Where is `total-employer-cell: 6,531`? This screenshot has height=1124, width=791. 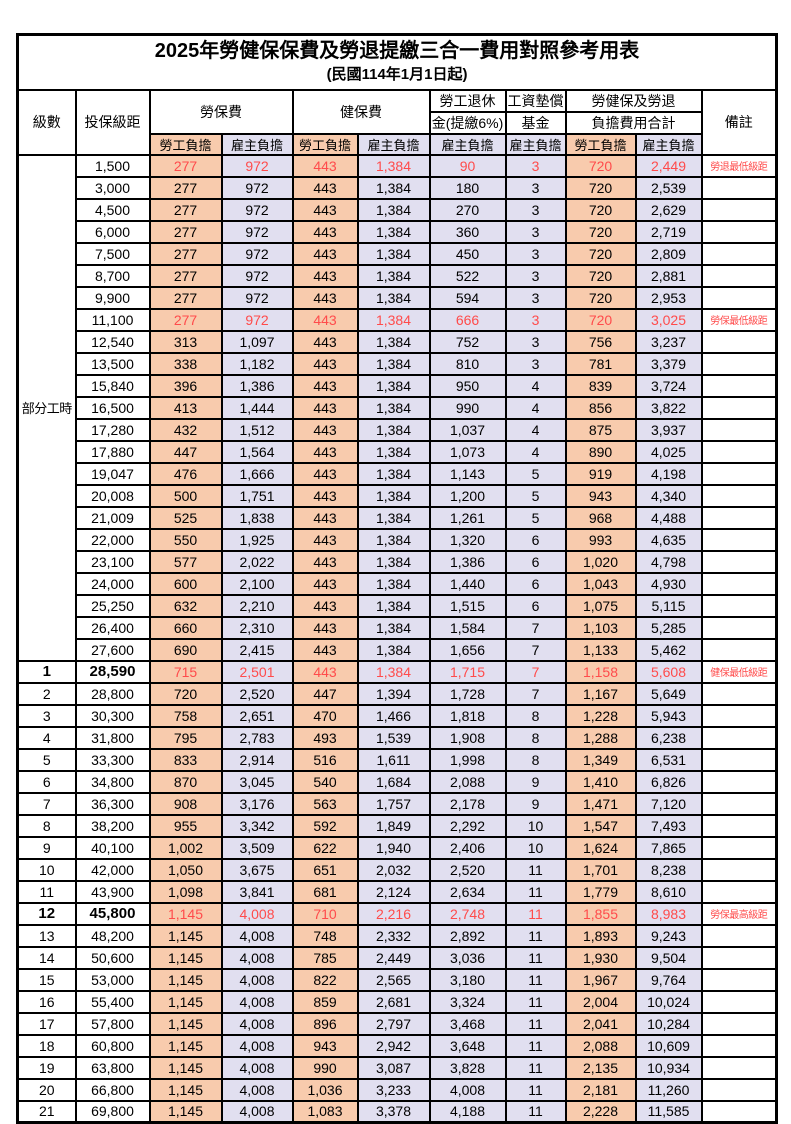
total-employer-cell: 6,531 is located at coordinates (668, 759).